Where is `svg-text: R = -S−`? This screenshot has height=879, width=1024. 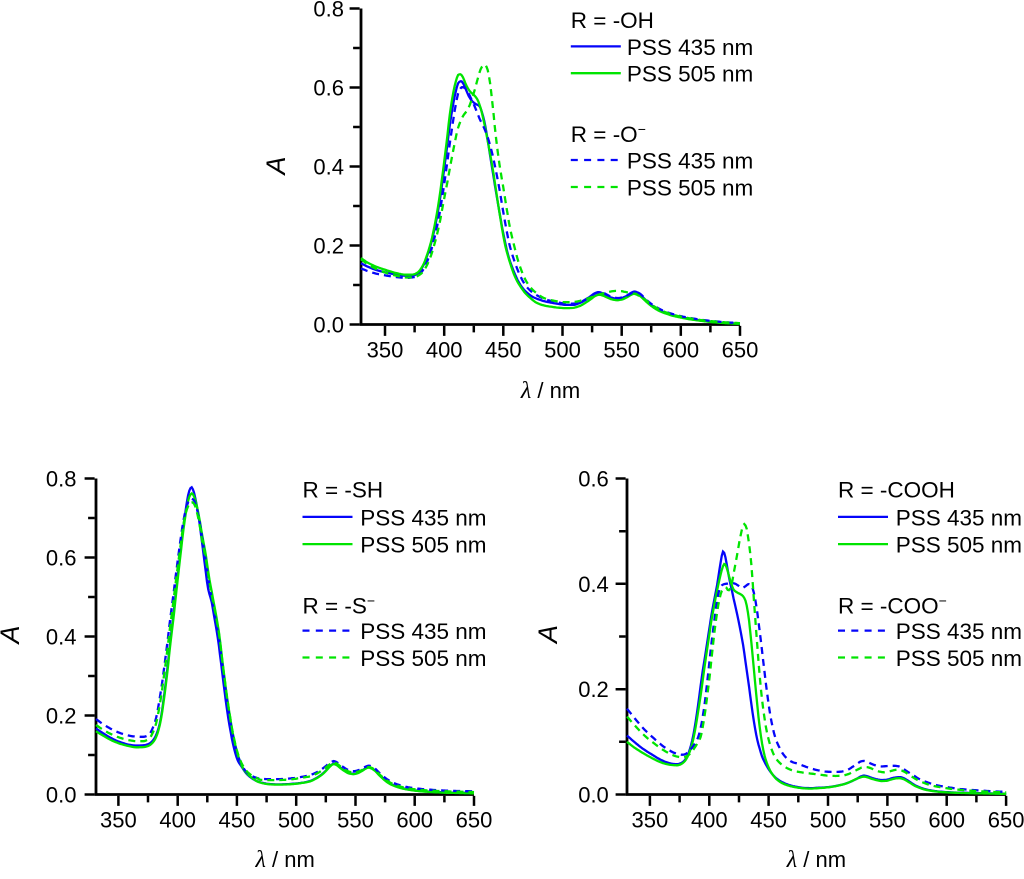 svg-text: R = -S− is located at coordinates (339, 606).